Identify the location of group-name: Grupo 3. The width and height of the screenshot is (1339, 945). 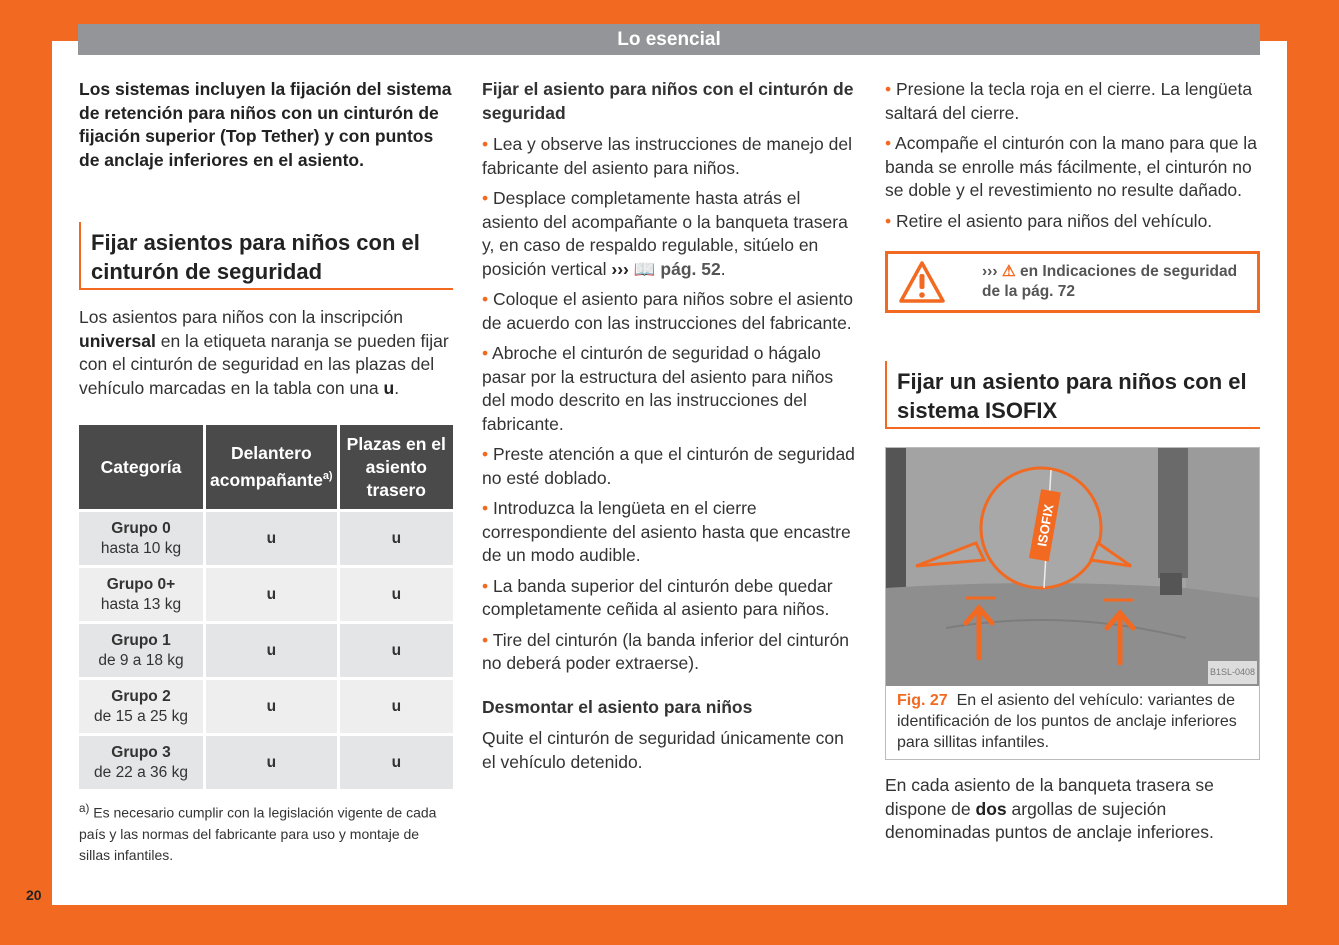
(141, 752).